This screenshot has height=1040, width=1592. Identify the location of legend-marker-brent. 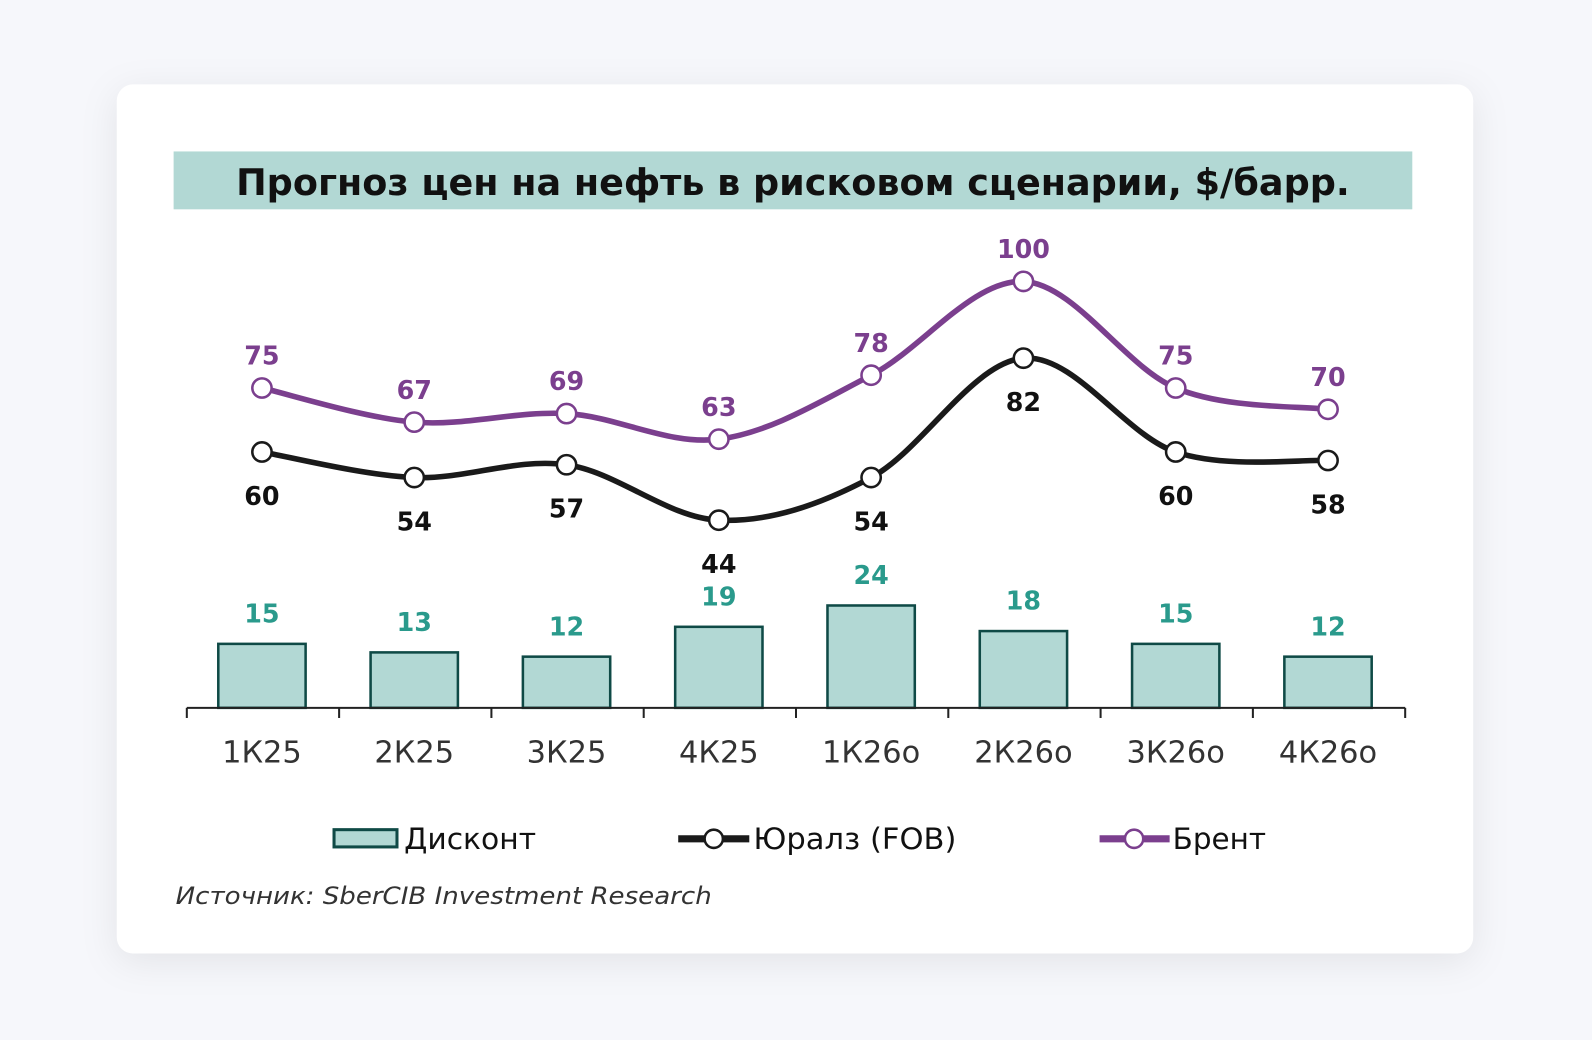
(1134, 839).